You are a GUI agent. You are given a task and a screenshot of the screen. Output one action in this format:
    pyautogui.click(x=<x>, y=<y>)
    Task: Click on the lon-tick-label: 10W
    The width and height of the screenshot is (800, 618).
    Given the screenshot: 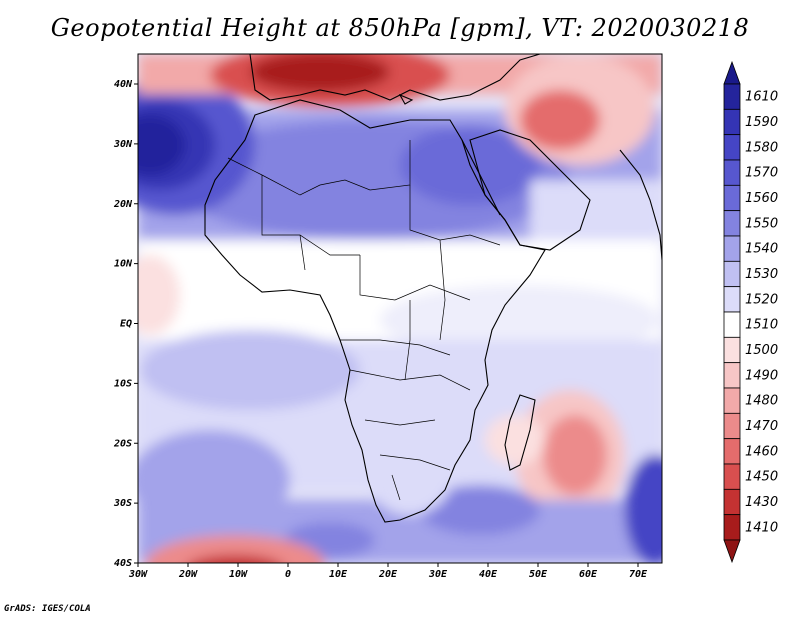 What is the action you would take?
    pyautogui.click(x=238, y=574)
    